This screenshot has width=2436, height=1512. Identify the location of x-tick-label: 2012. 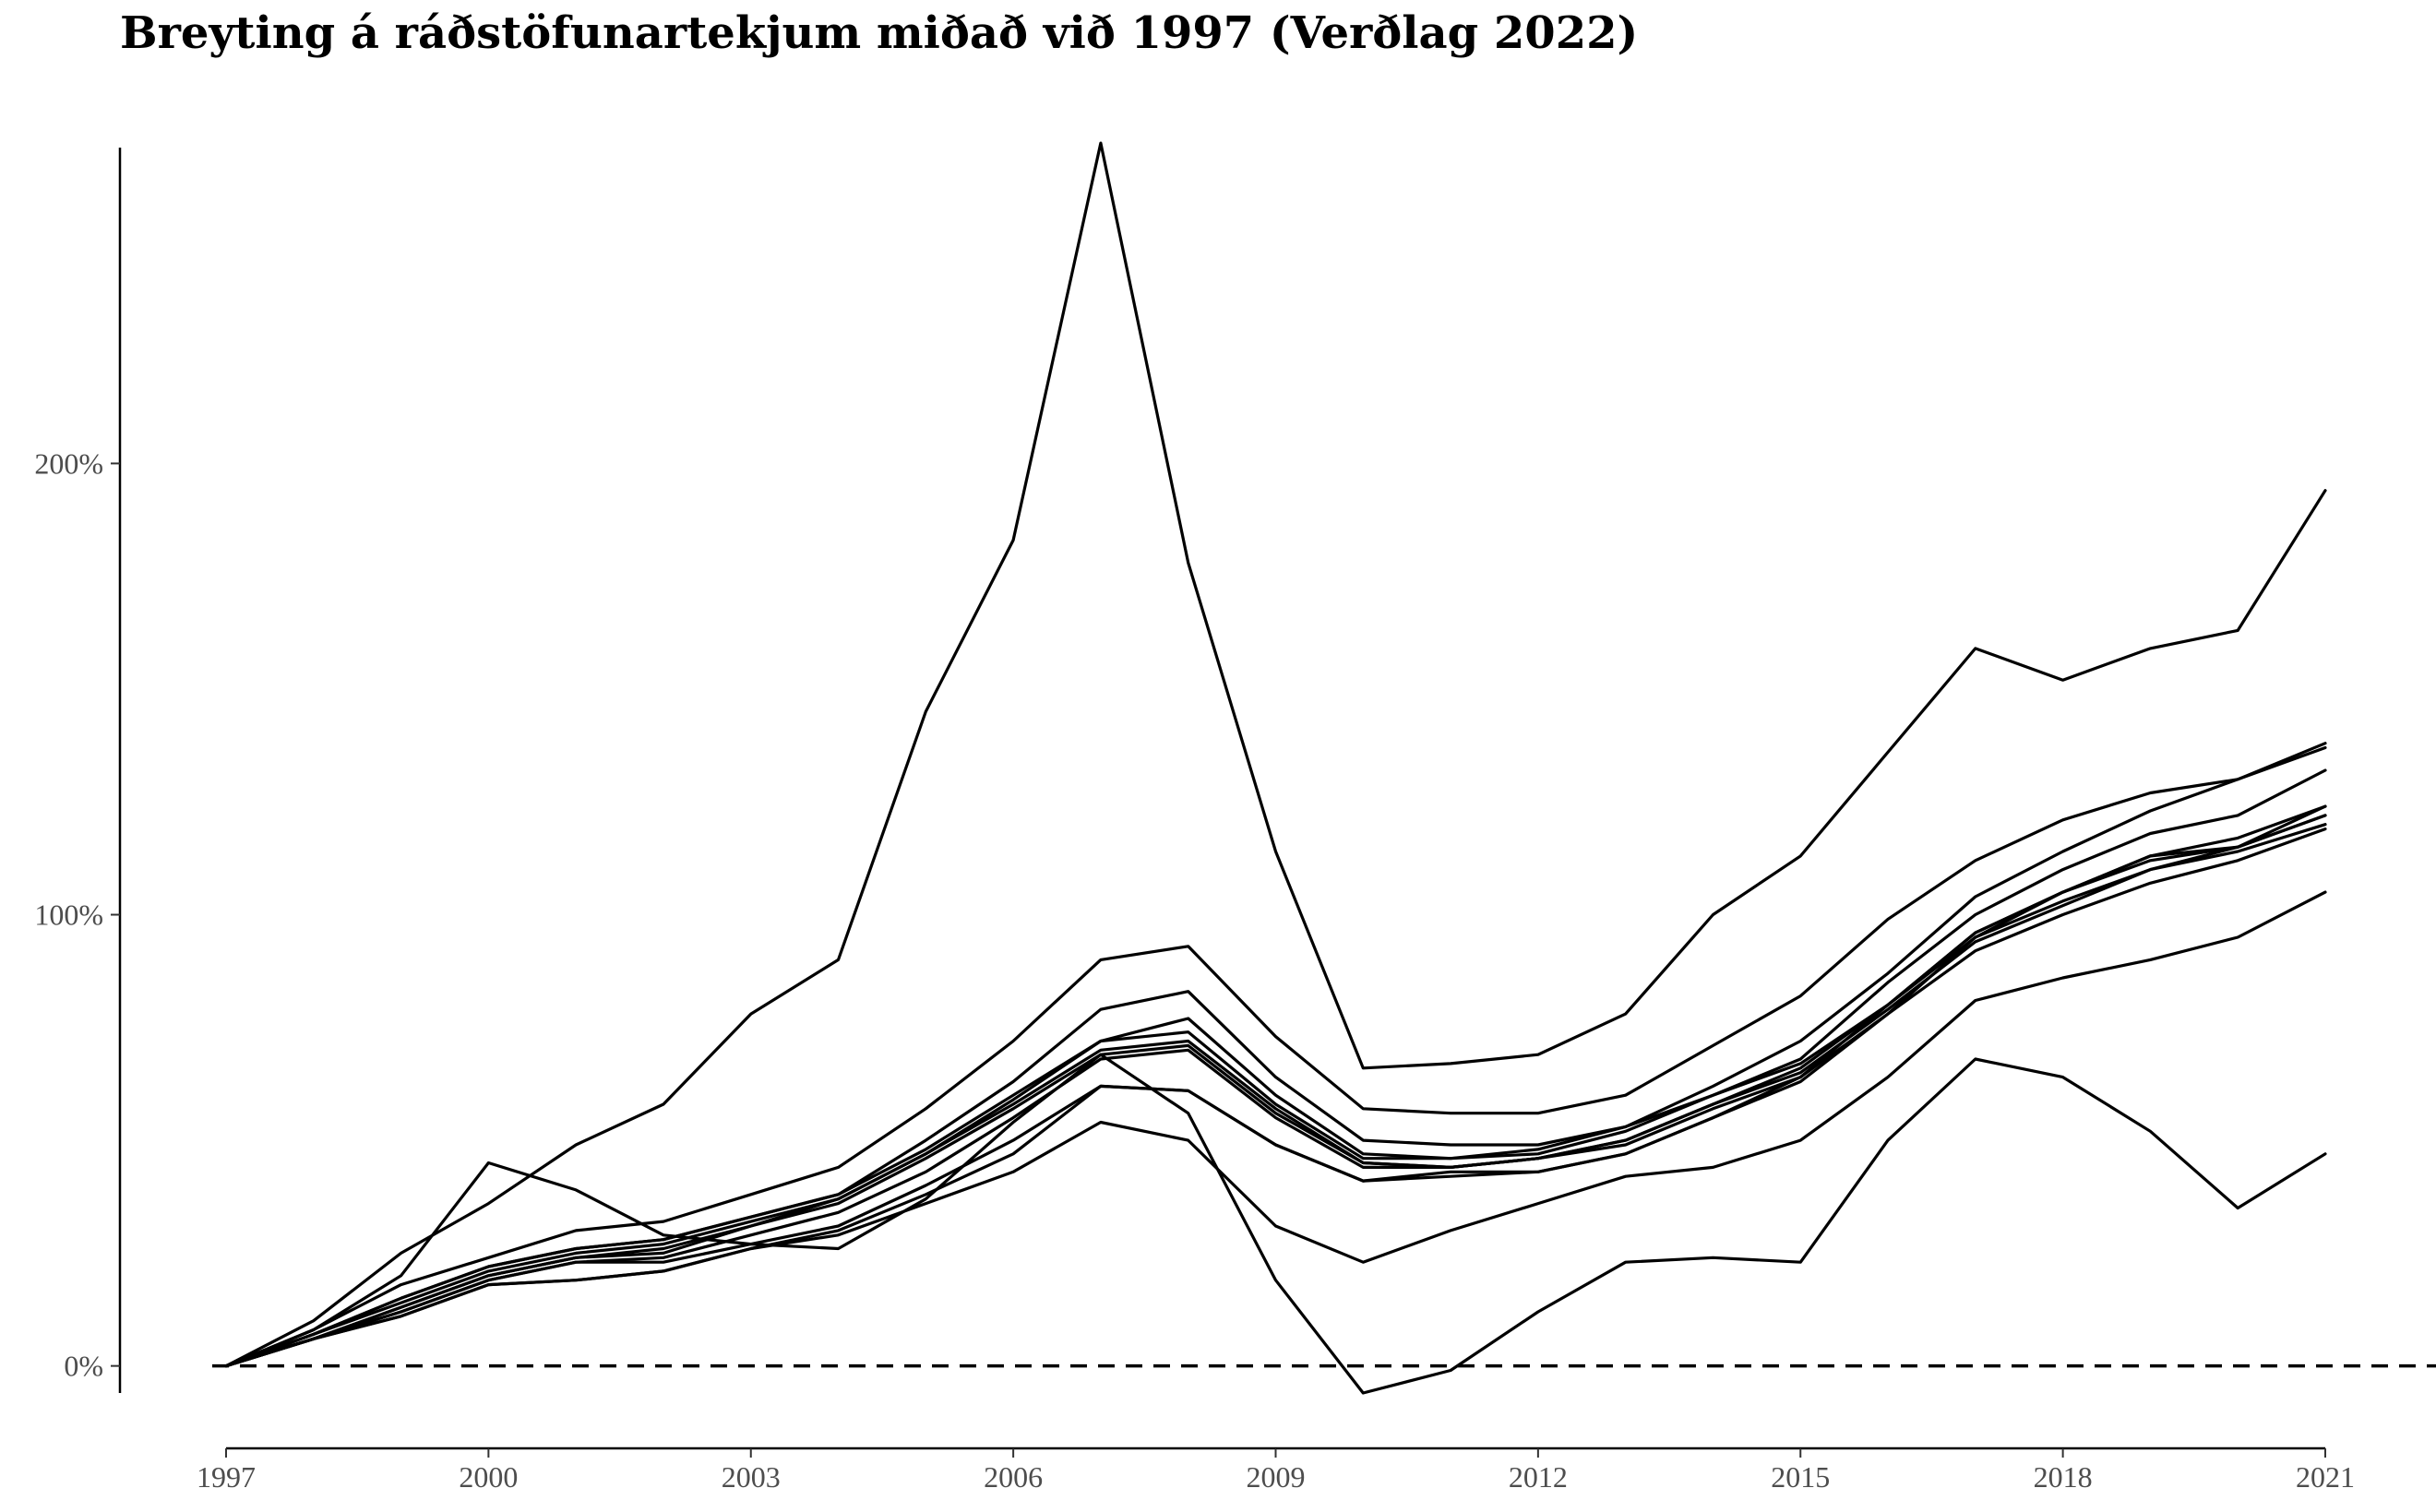
(1538, 1477).